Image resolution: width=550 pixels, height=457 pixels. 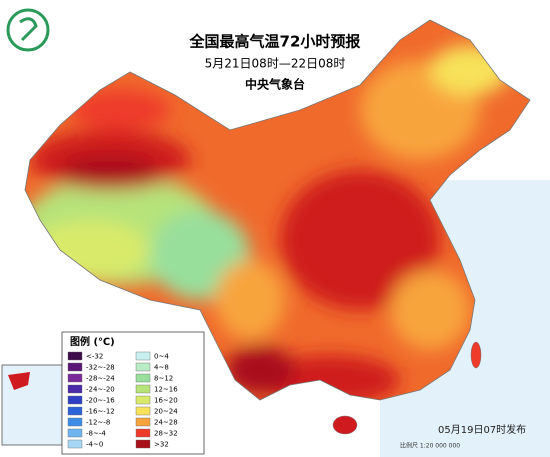 I want to click on agency: 中央气象台, so click(x=275, y=84).